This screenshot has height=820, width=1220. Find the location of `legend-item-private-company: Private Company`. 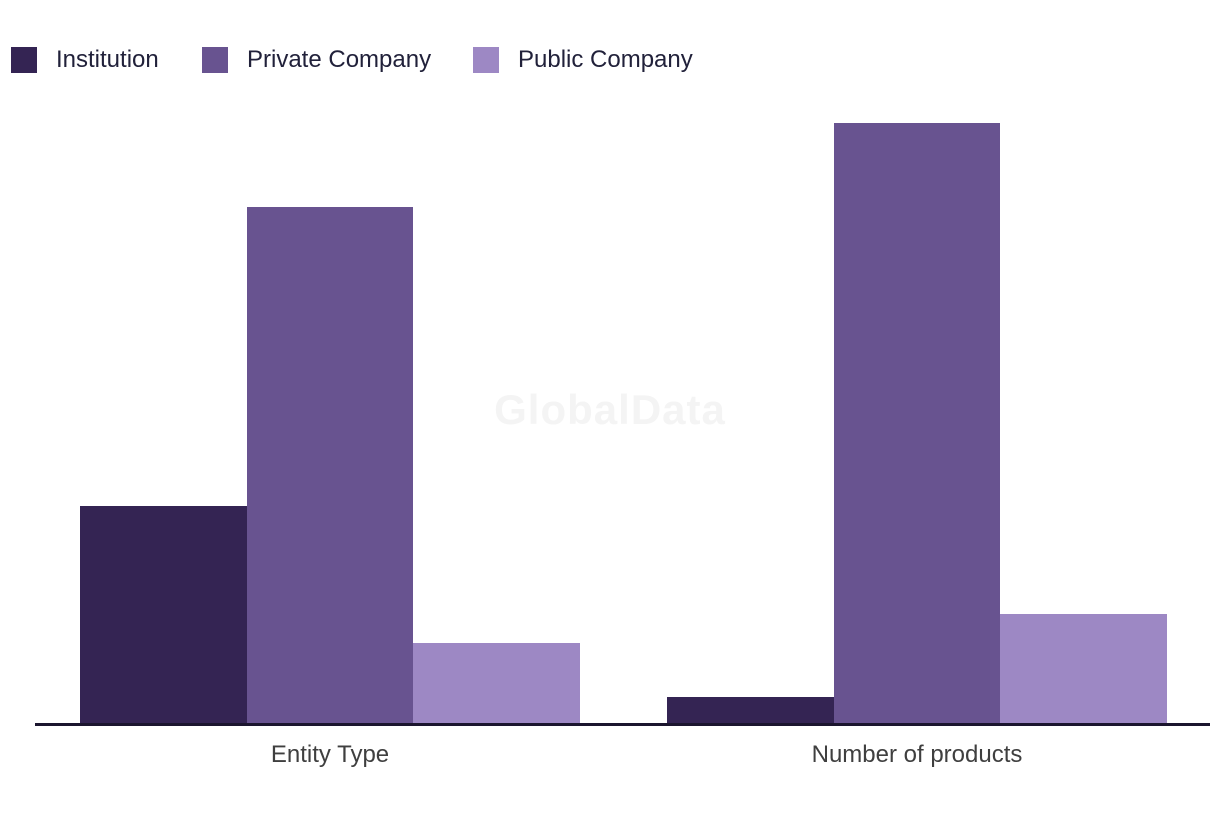

legend-item-private-company: Private Company is located at coordinates (316, 59).